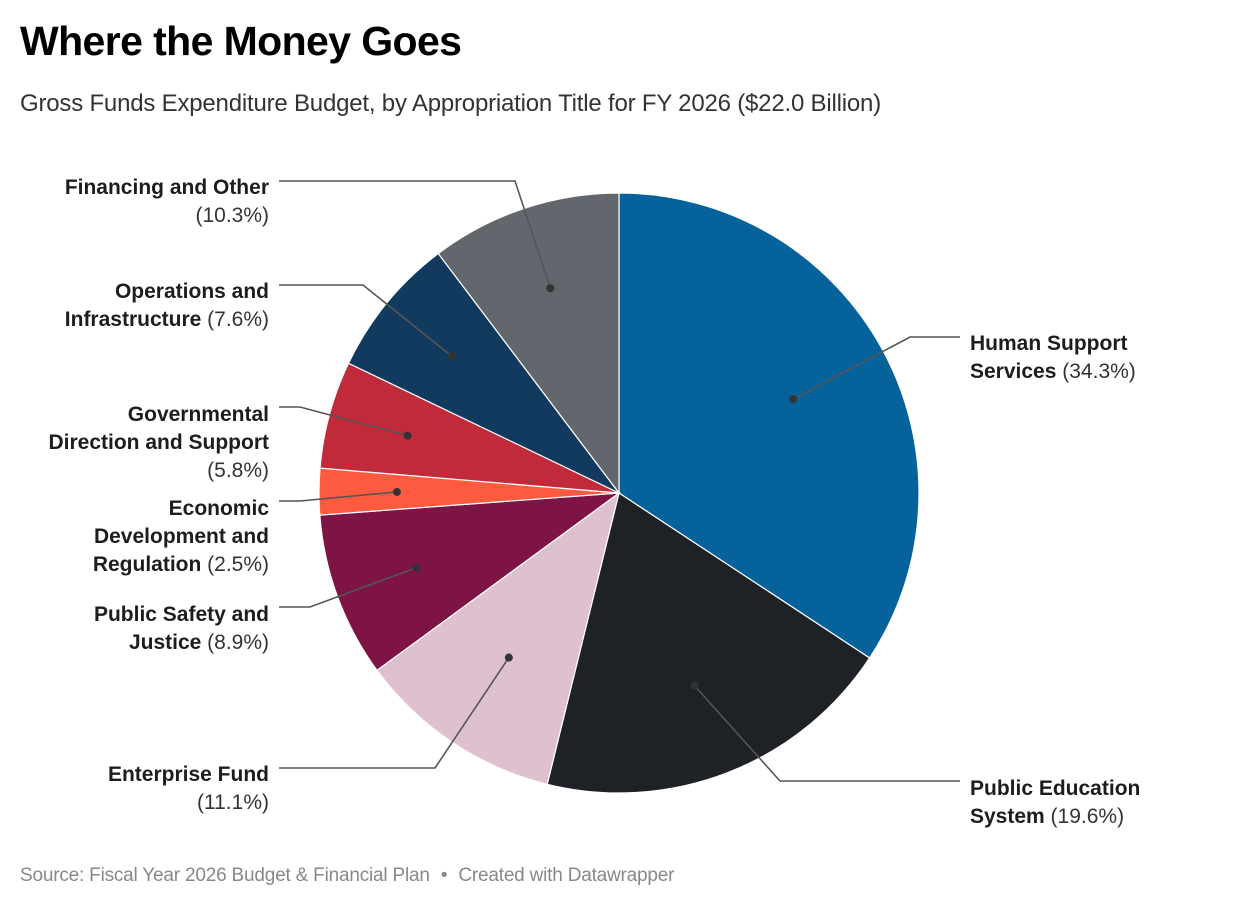 The image size is (1240, 910). Describe the element at coordinates (167, 187) in the screenshot. I see `slice-label-financing-and-other: Financing and Other` at that location.